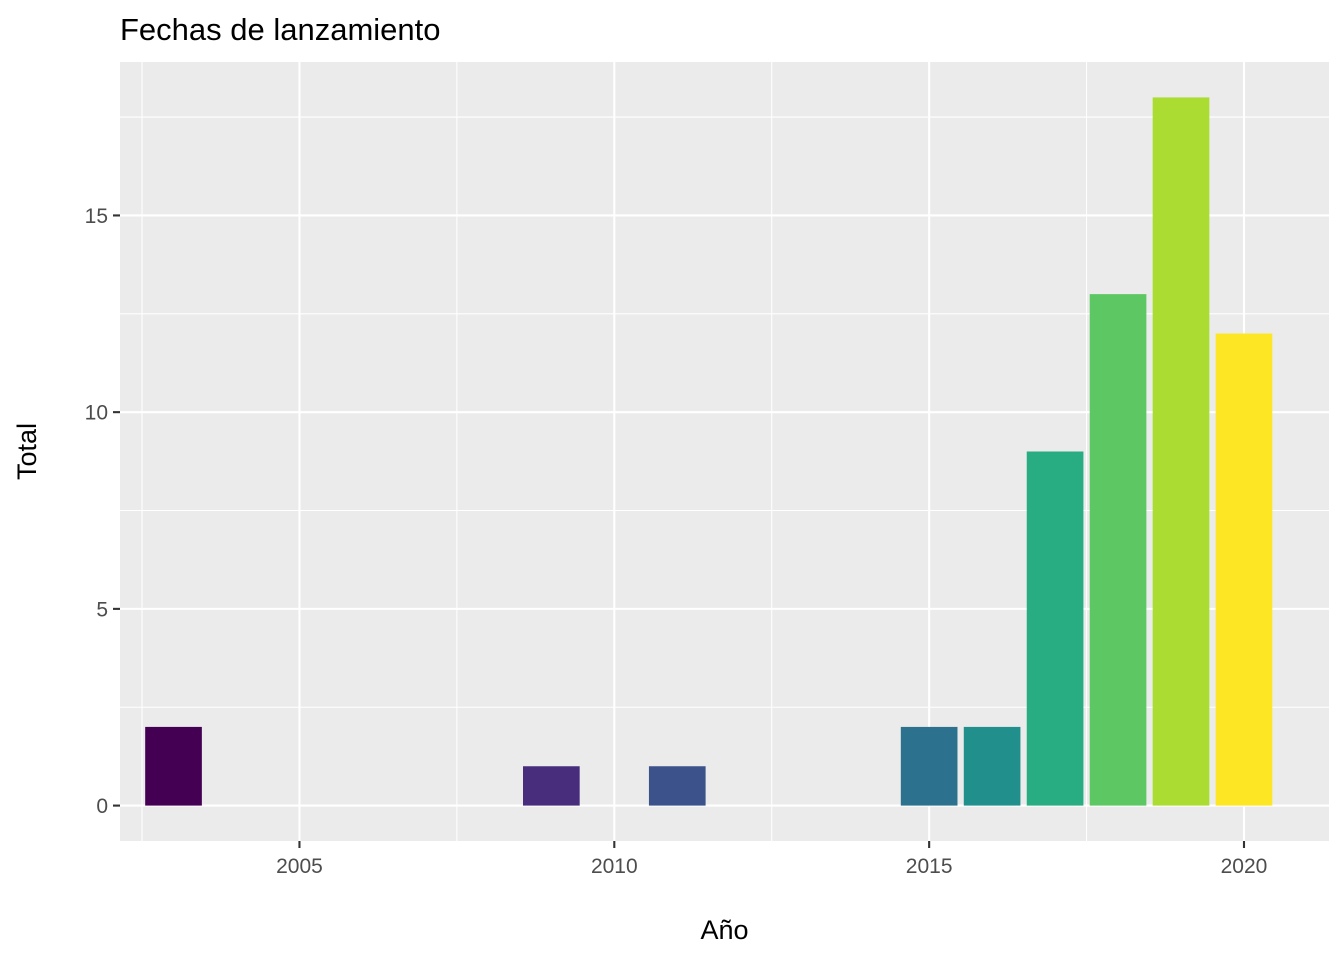 This screenshot has width=1344, height=960. I want to click on bar-2015, so click(929, 766).